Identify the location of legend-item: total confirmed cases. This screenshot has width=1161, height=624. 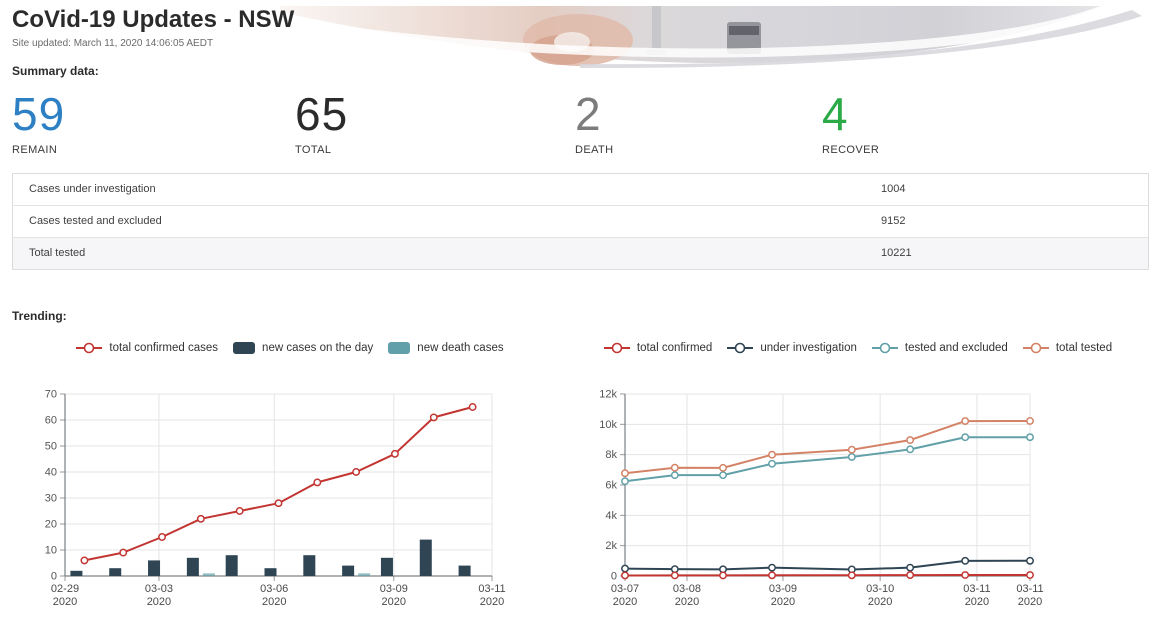
(147, 348).